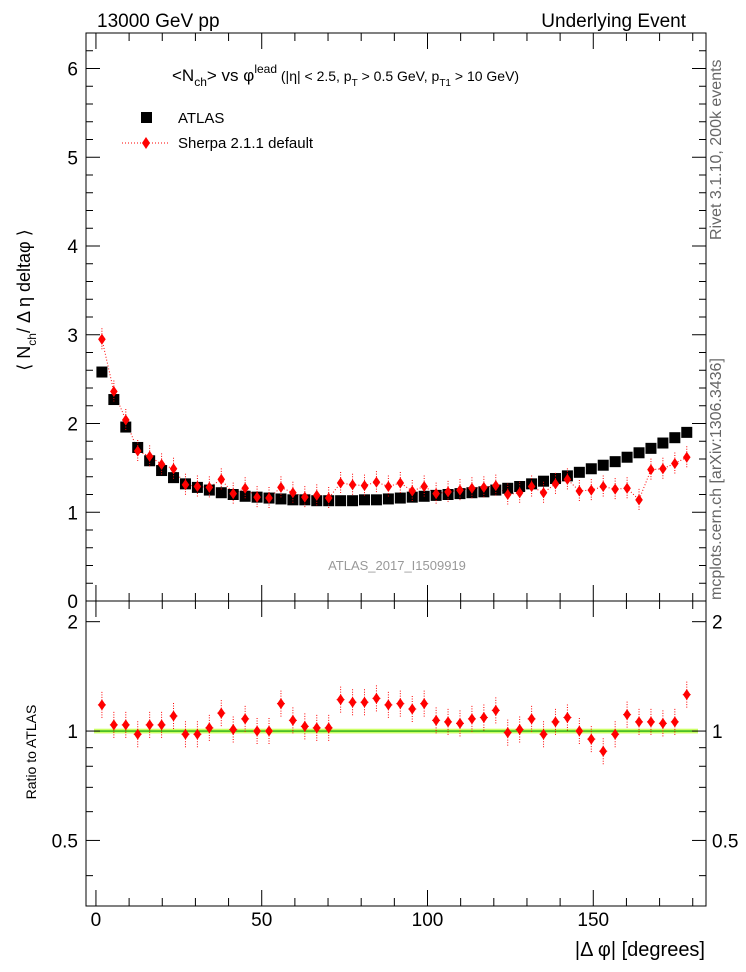  What do you see at coordinates (717, 732) in the screenshot?
I see `ratio-y-tick-label-right: 1` at bounding box center [717, 732].